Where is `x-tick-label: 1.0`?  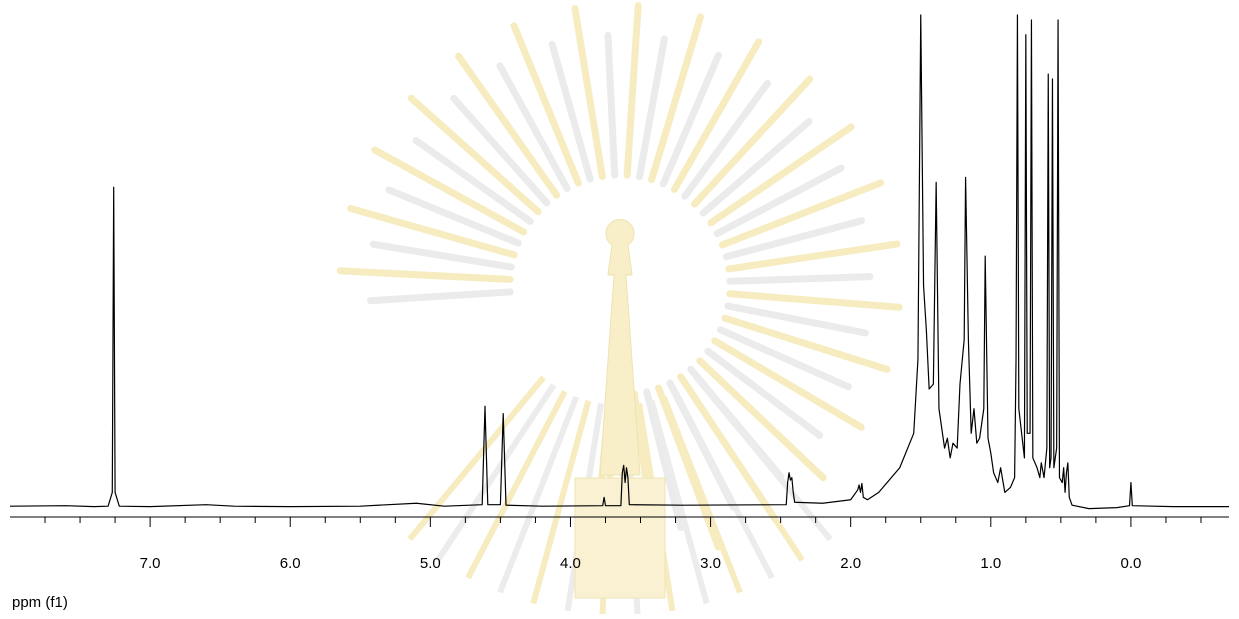
x-tick-label: 1.0 is located at coordinates (990, 563).